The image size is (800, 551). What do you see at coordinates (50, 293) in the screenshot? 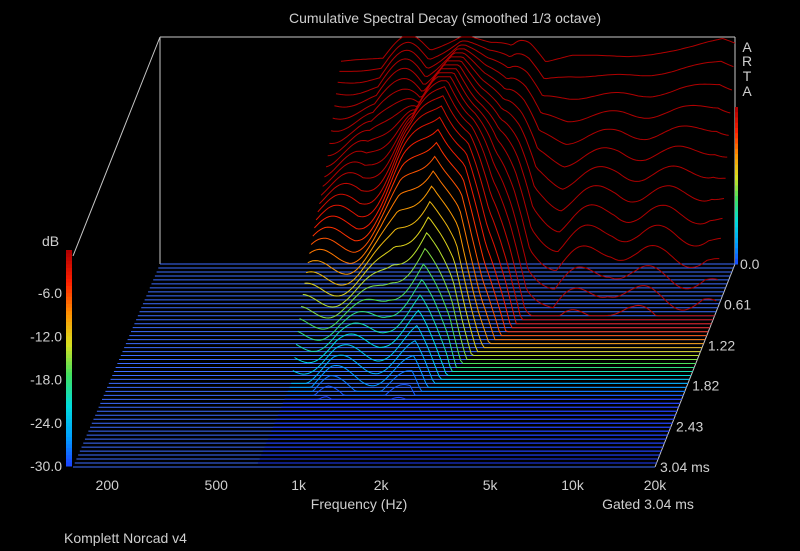
I see `z-tick-label: -6.0` at bounding box center [50, 293].